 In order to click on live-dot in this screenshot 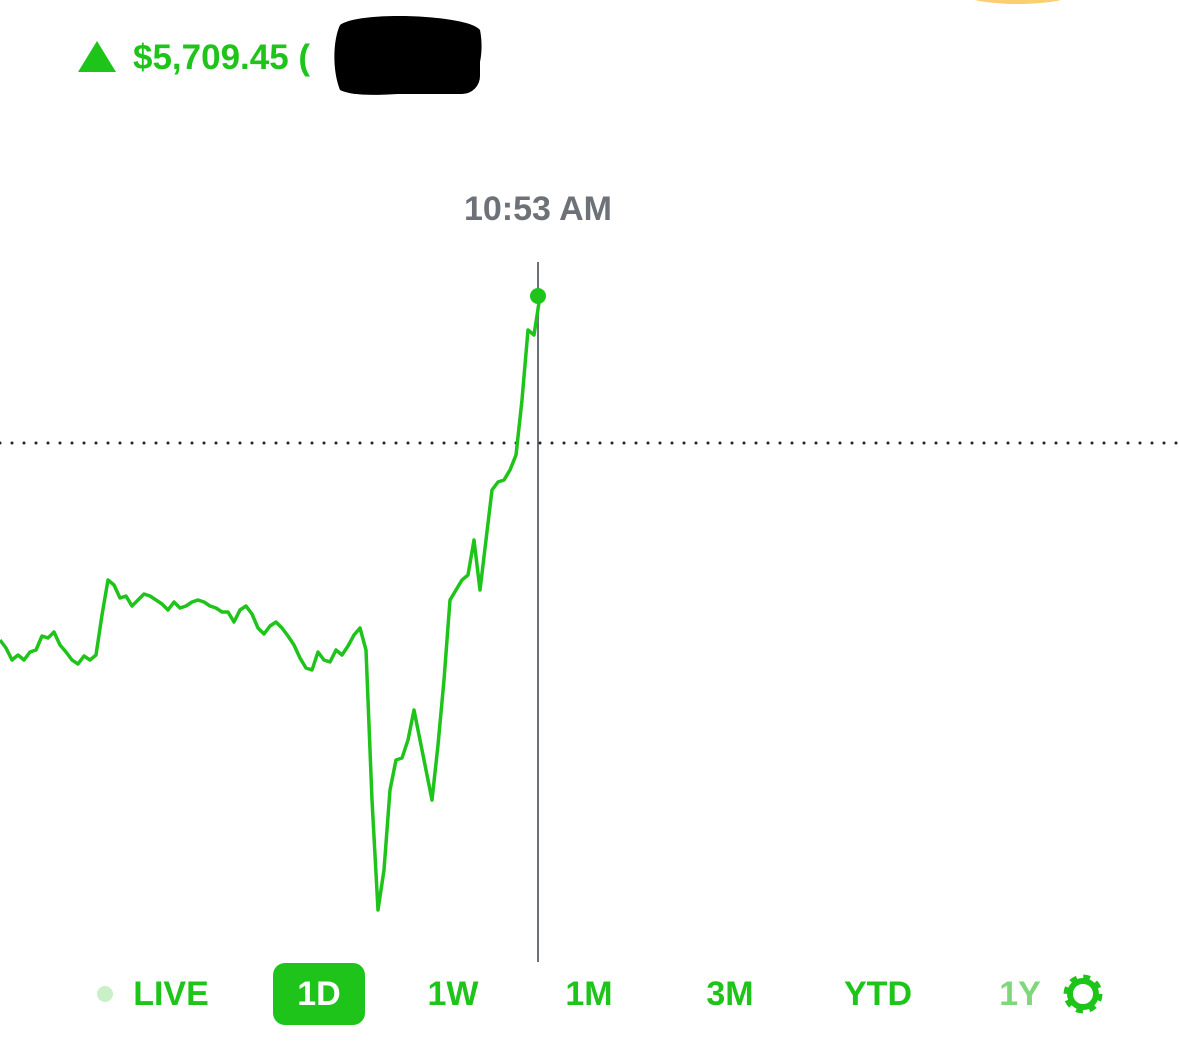, I will do `click(105, 994)`.